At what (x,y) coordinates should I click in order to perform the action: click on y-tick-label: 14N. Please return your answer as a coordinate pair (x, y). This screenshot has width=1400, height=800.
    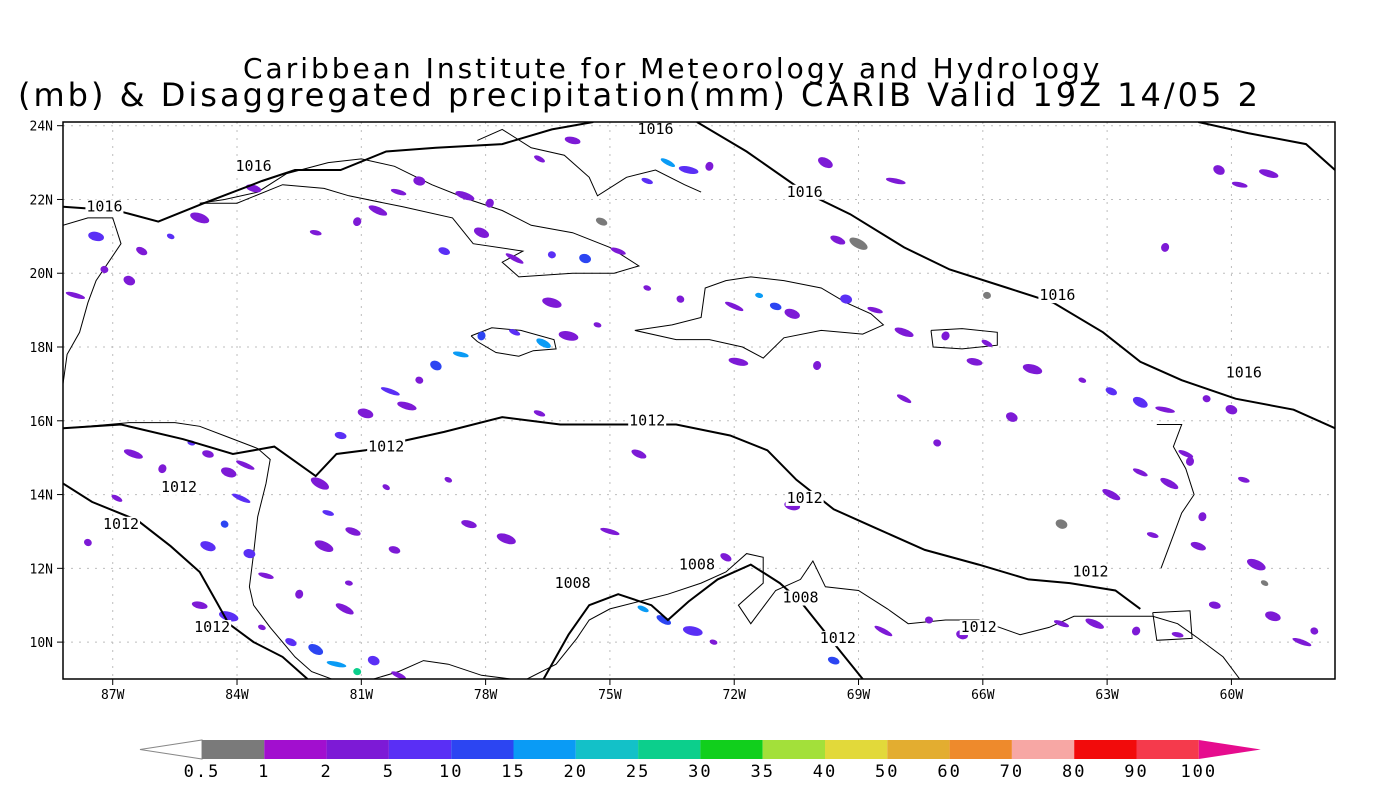
    Looking at the image, I should click on (41, 496).